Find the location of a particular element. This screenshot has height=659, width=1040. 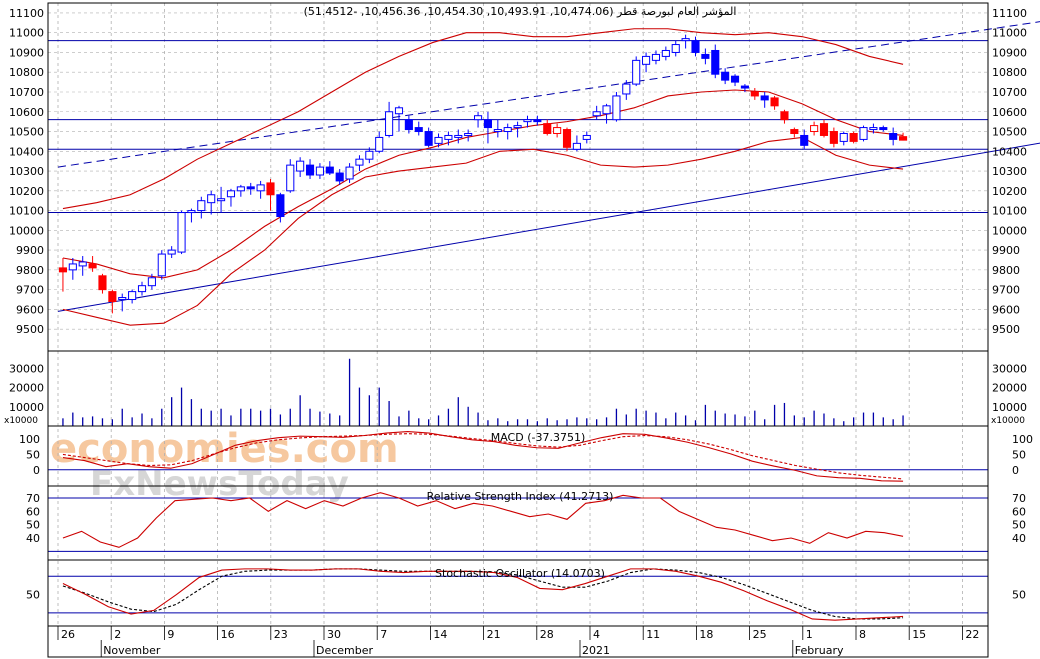

stochastic-d is located at coordinates (483, 594).